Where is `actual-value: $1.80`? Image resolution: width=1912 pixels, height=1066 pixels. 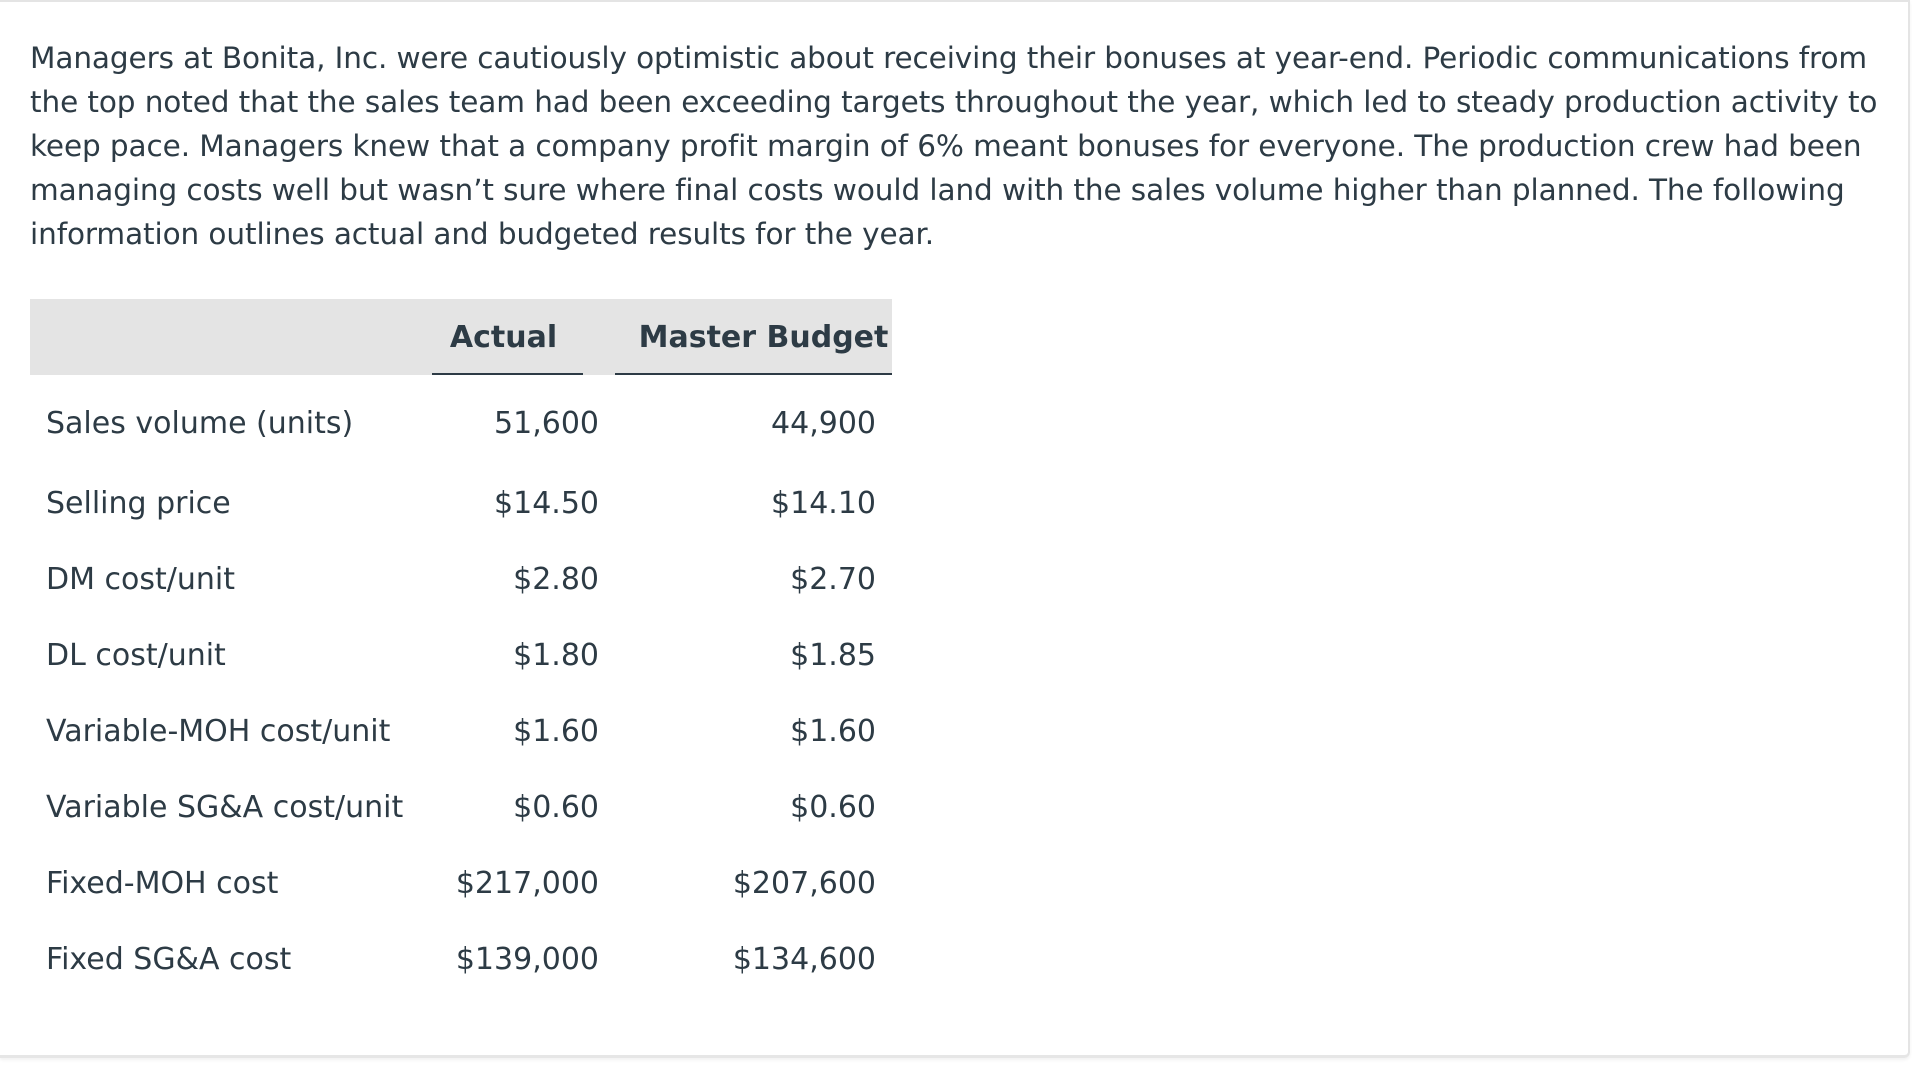 actual-value: $1.80 is located at coordinates (556, 655).